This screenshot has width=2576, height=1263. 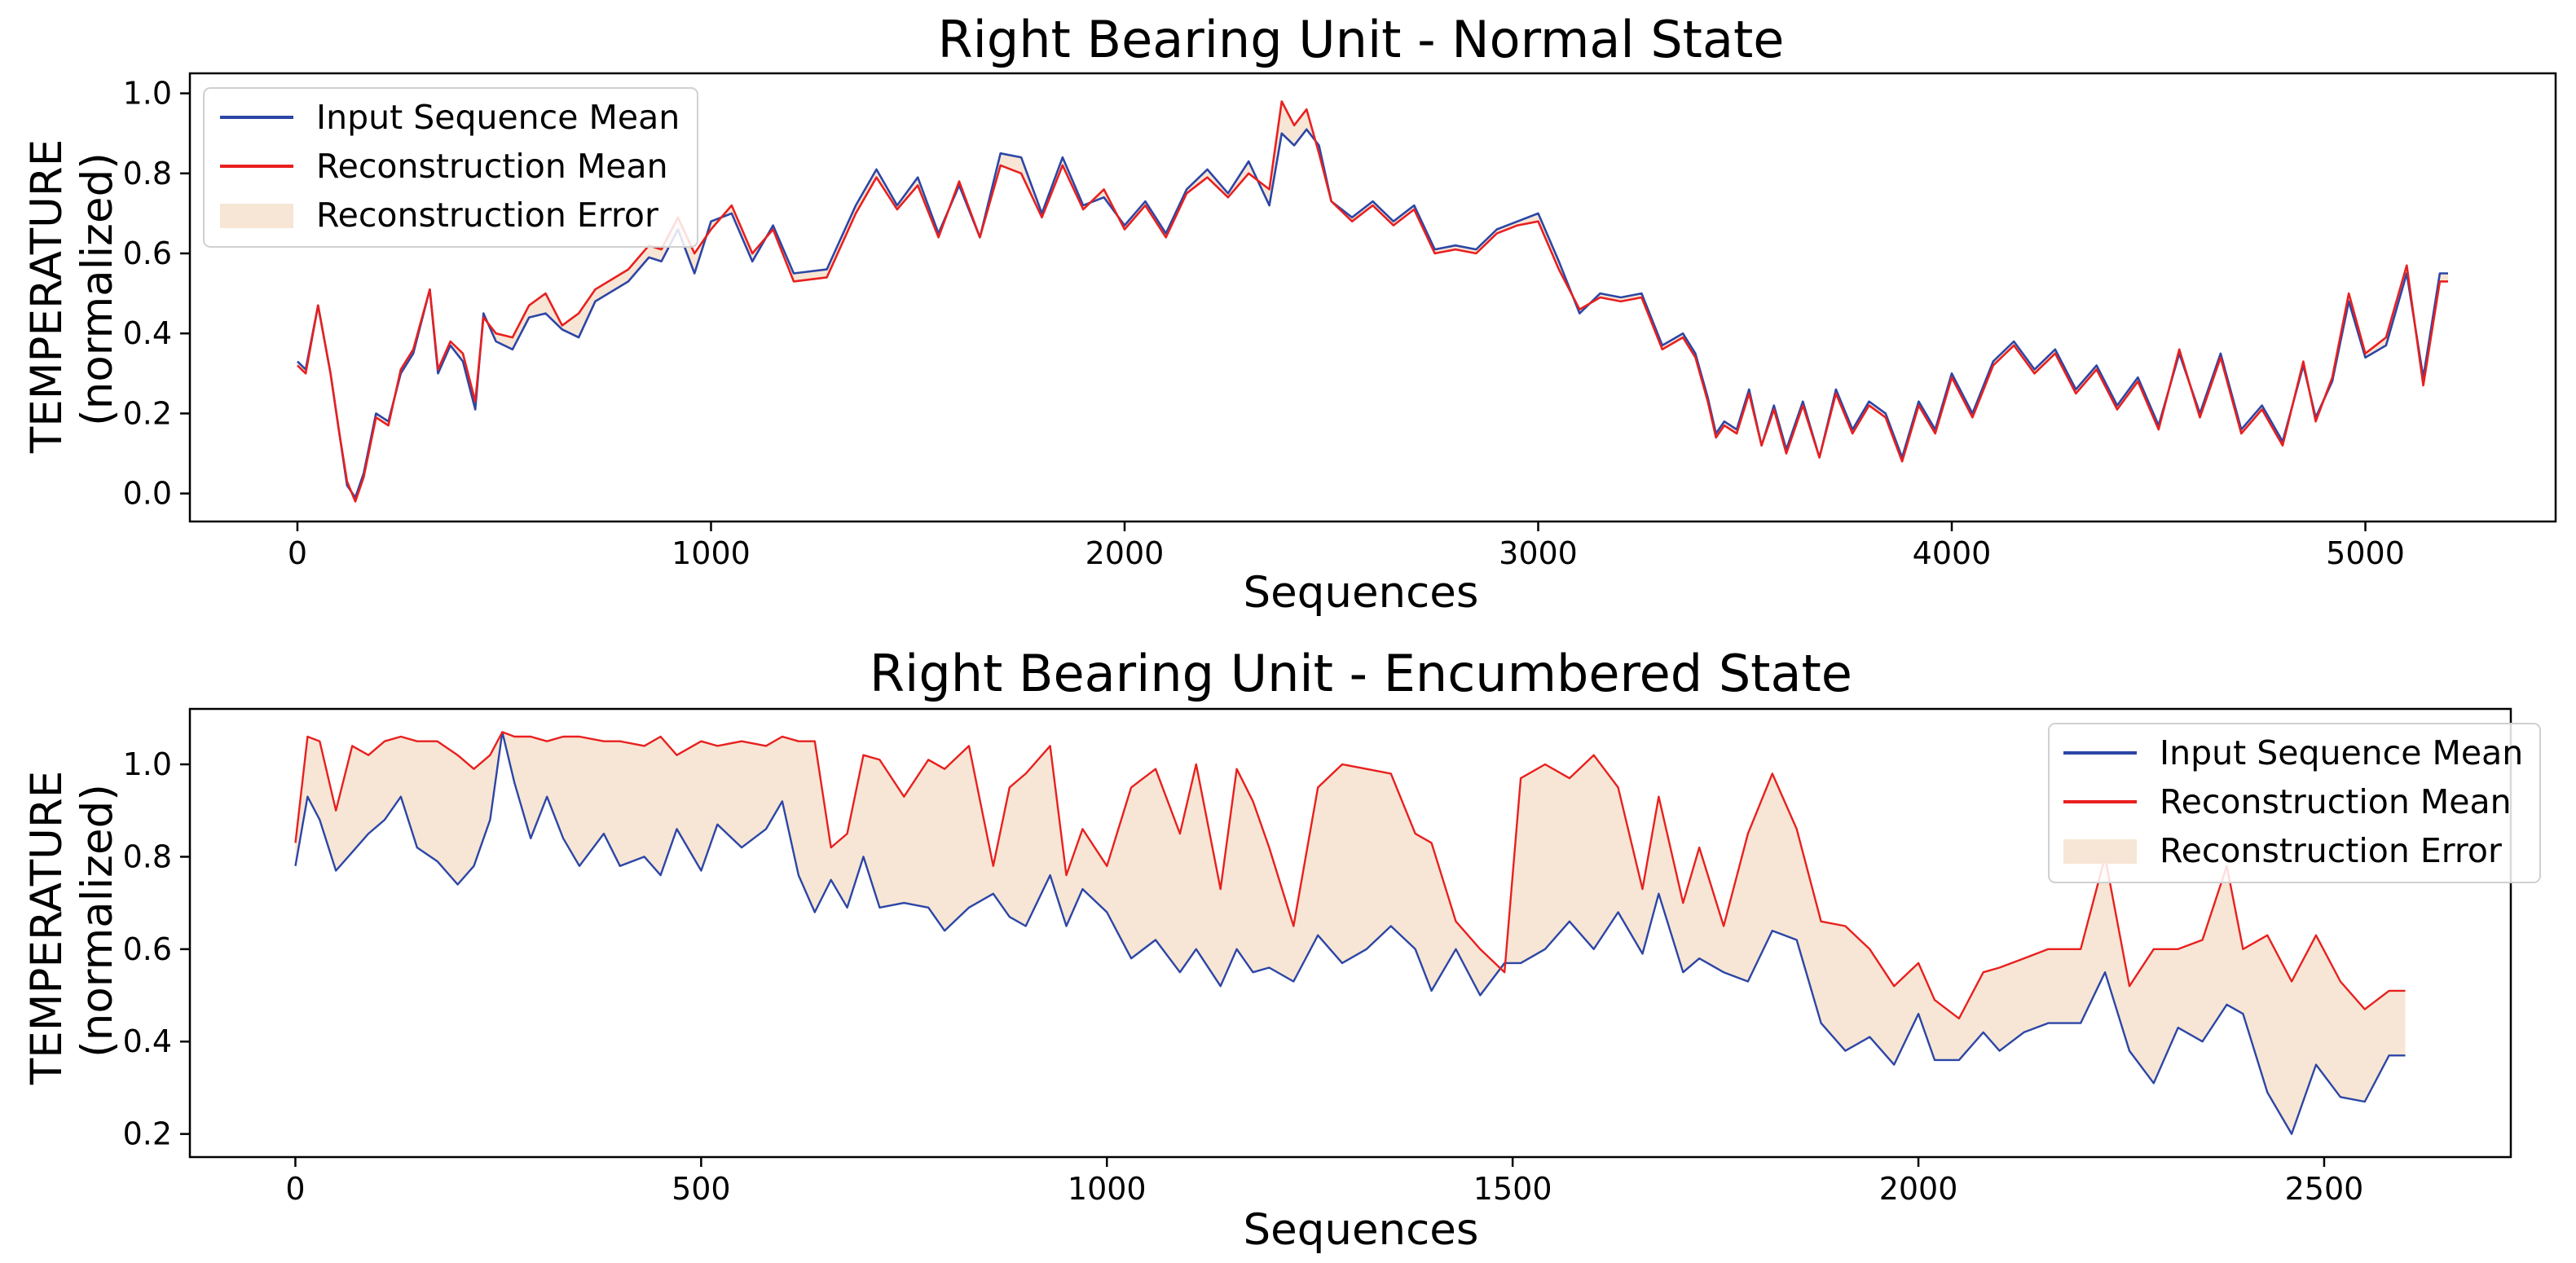 I want to click on chart-title: Right Bearing Unit - Normal State, so click(x=1361, y=39).